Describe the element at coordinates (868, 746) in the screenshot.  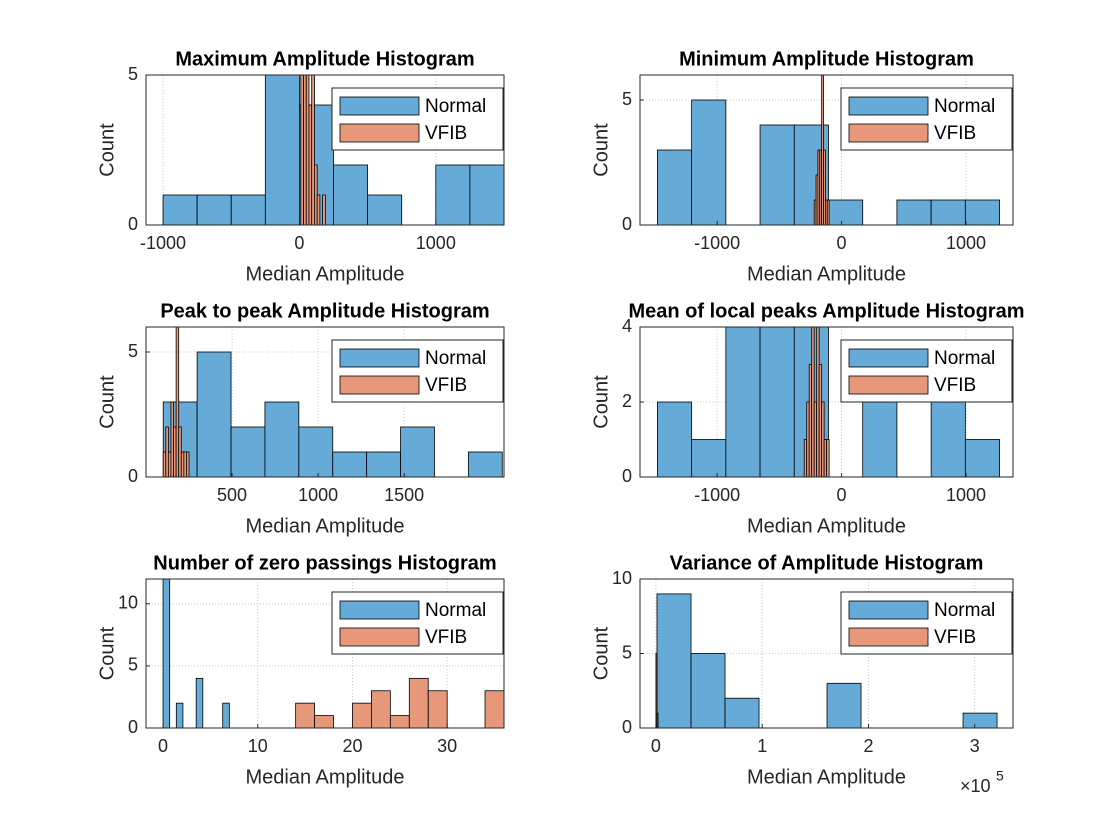
I see `x-tick-label: 2` at that location.